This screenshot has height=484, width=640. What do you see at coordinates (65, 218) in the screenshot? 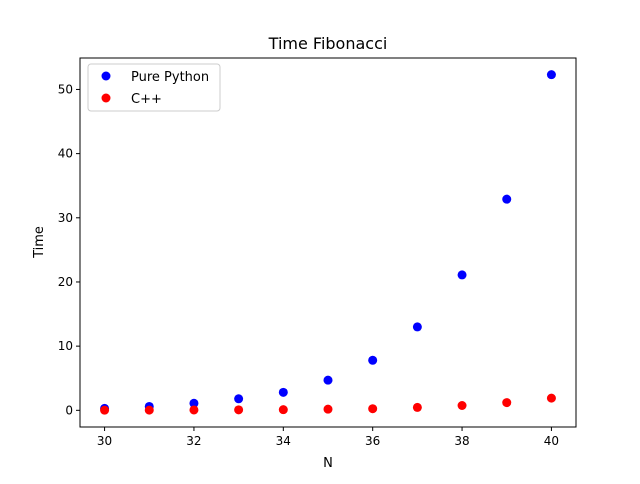
I see `y-tick-label: 30` at bounding box center [65, 218].